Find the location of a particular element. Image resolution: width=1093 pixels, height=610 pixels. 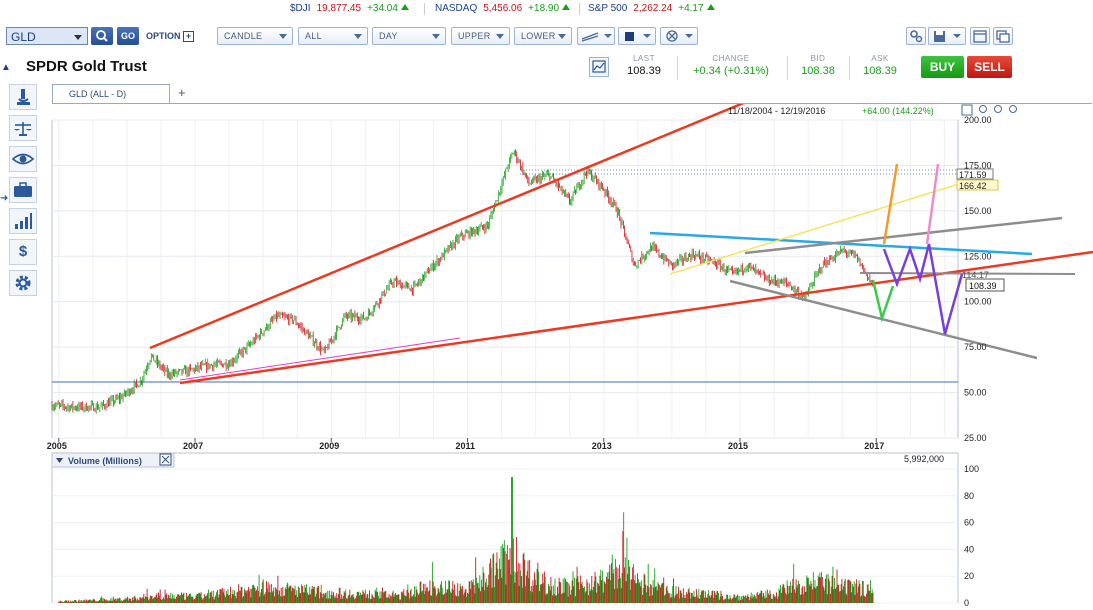

buy-button: BUY is located at coordinates (942, 67).